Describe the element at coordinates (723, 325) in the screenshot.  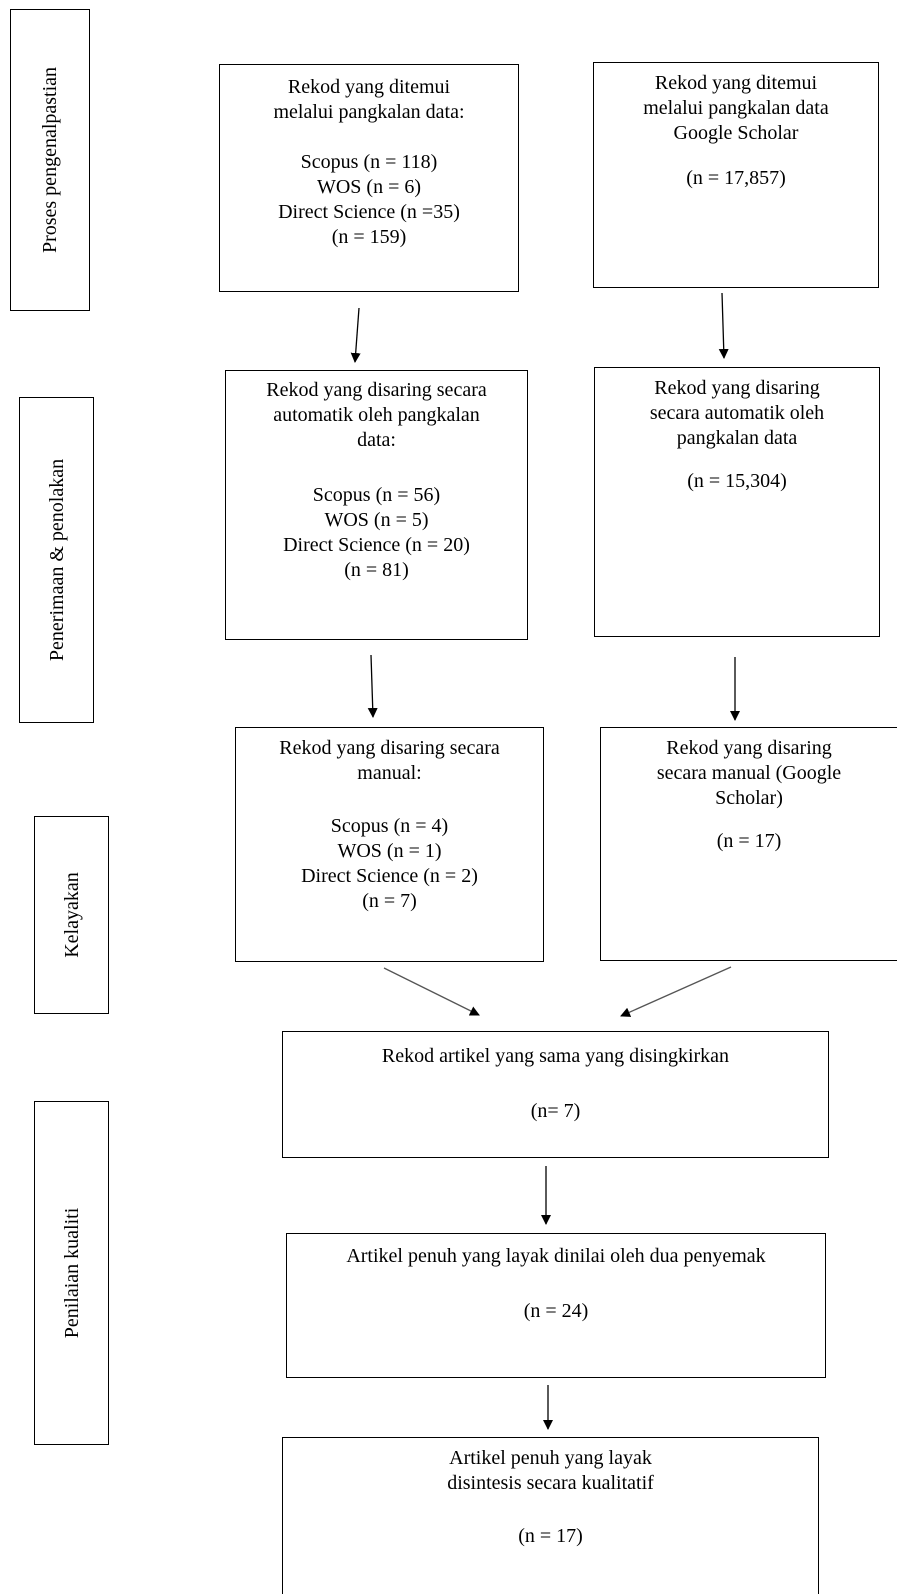
I see `arrow-gs-identified-to-auto` at that location.